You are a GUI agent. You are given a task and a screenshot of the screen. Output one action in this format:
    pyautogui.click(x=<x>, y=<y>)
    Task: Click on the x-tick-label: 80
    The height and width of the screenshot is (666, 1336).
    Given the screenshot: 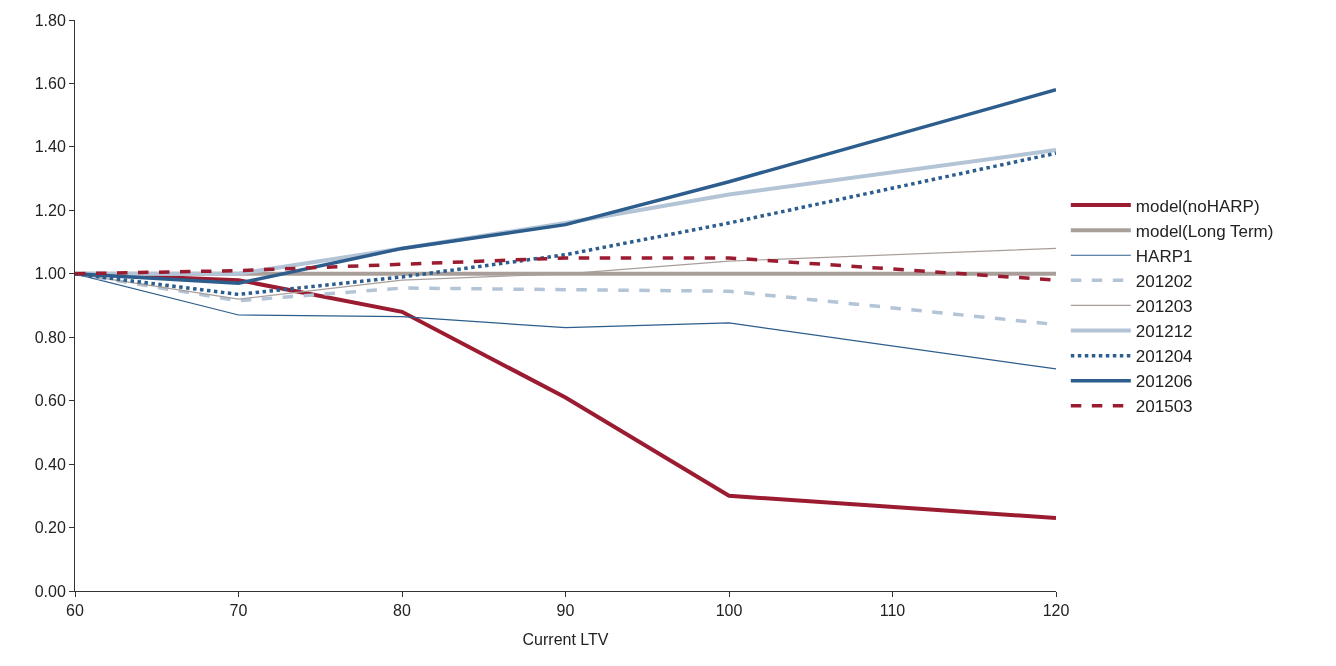 What is the action you would take?
    pyautogui.click(x=402, y=611)
    